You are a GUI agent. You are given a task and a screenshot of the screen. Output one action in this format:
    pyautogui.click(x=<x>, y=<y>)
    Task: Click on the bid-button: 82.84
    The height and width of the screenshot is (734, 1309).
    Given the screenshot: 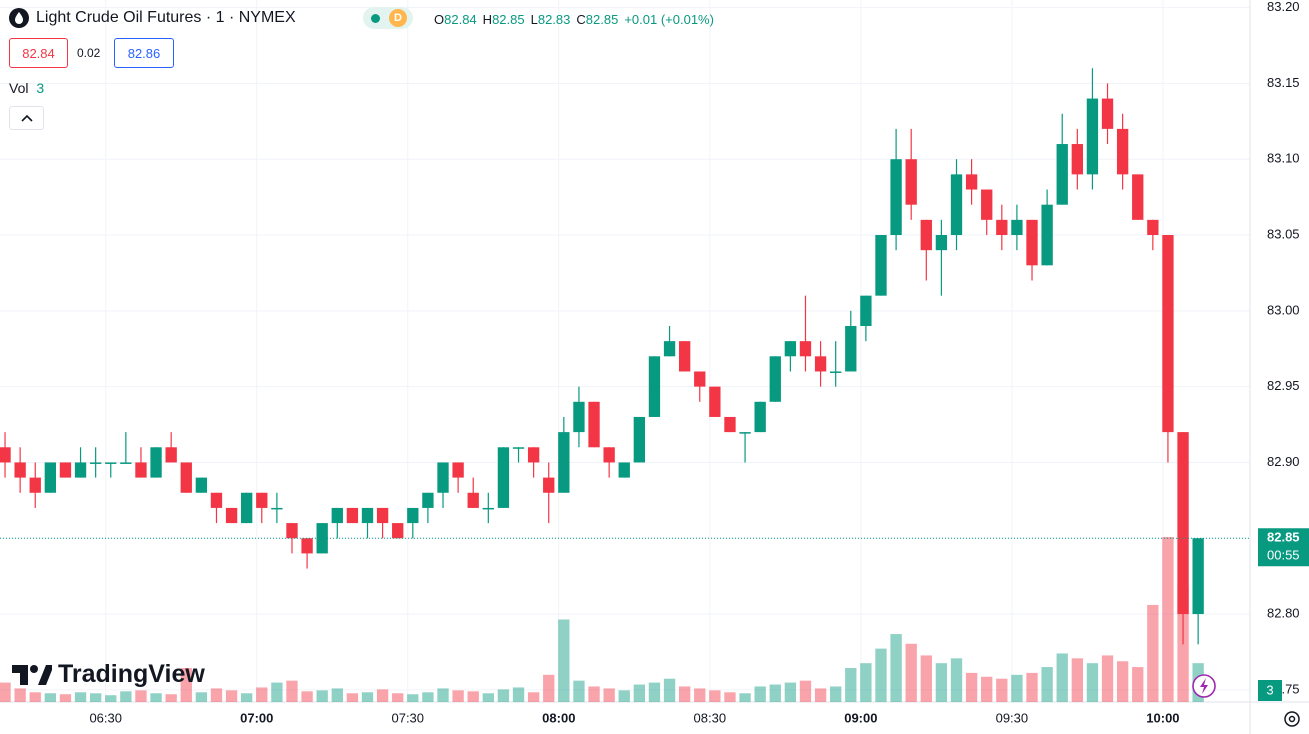 What is the action you would take?
    pyautogui.click(x=38, y=53)
    